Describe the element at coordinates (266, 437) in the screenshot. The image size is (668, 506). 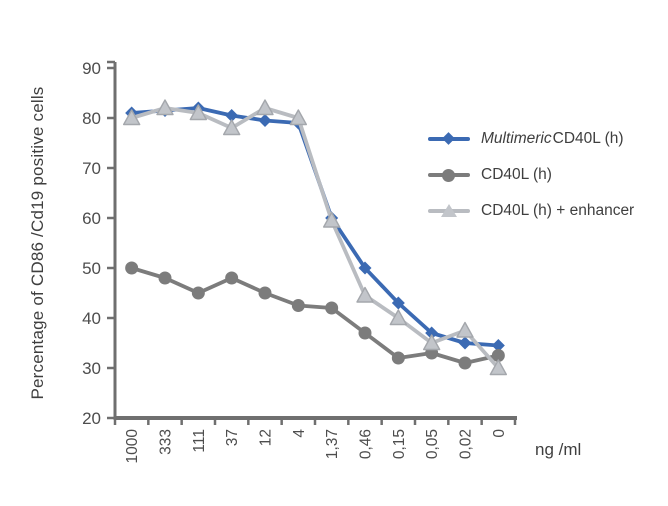
I see `x-tick-label: 12` at that location.